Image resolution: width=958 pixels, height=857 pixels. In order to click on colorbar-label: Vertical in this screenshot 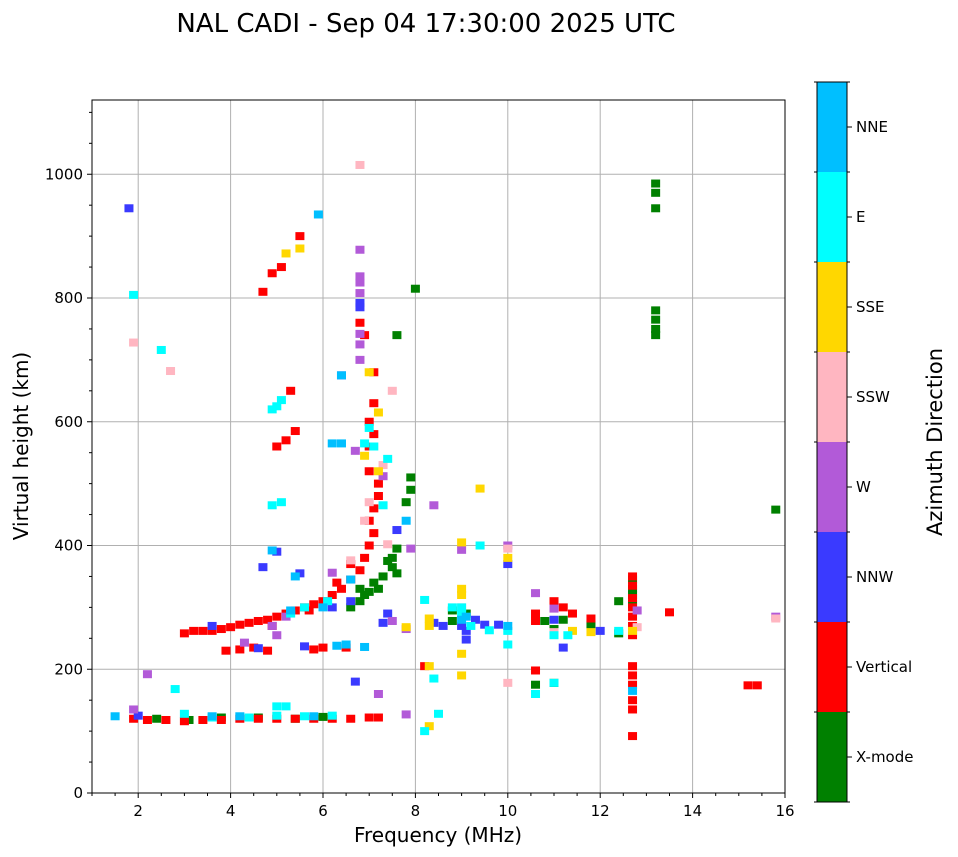, I will do `click(884, 667)`.